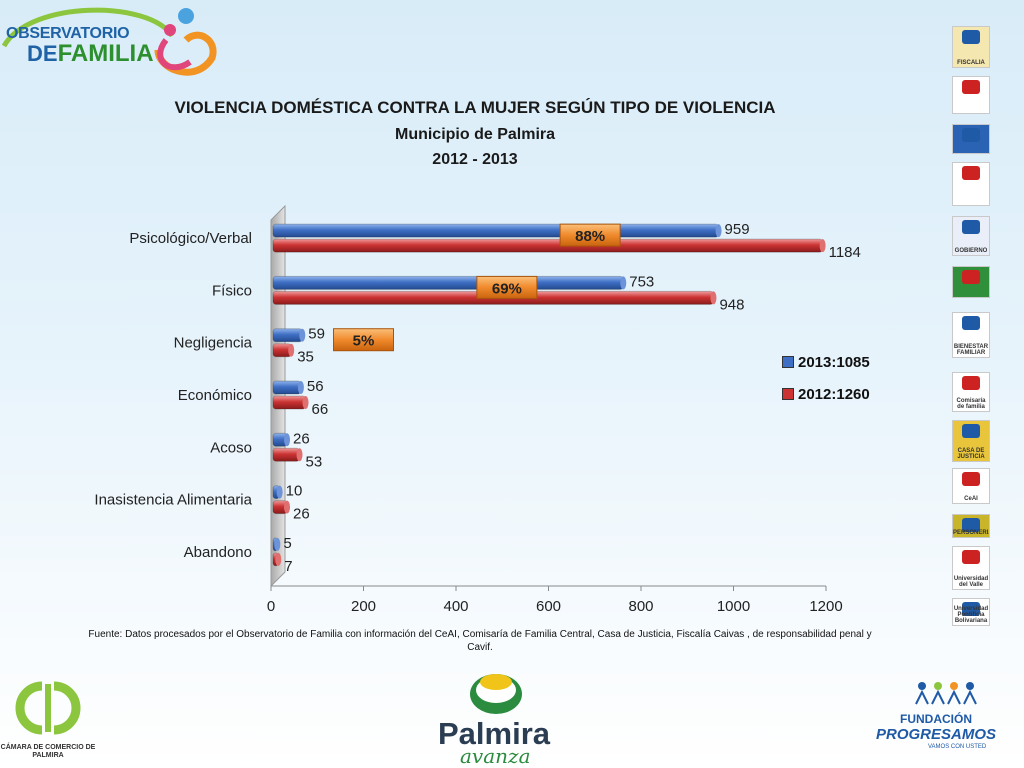 The width and height of the screenshot is (1024, 768). I want to click on sponsor-logo-caption: Universidad Pontificia Bolivariana, so click(971, 615).